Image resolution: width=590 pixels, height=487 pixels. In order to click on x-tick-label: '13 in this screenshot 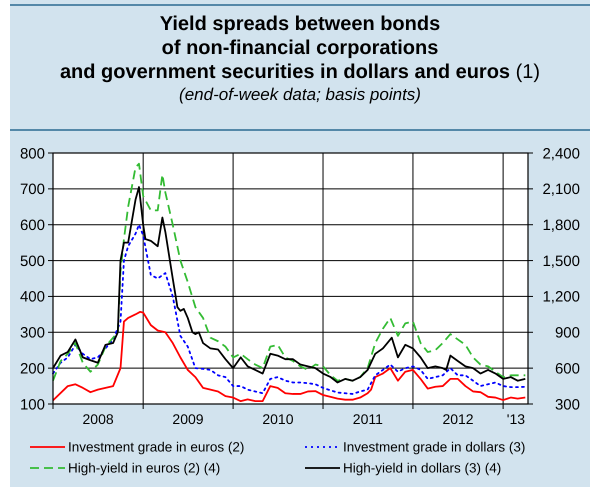, I will do `click(516, 419)`.